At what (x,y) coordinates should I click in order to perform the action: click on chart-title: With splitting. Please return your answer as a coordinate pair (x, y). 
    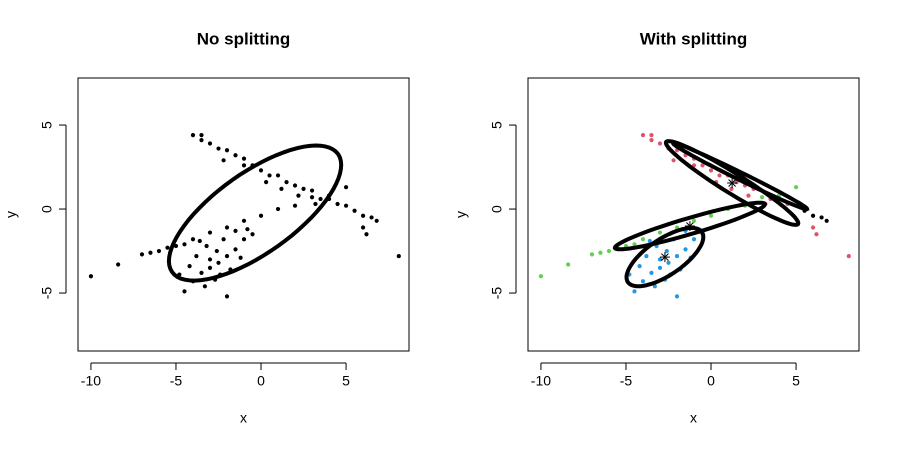
    Looking at the image, I should click on (694, 38).